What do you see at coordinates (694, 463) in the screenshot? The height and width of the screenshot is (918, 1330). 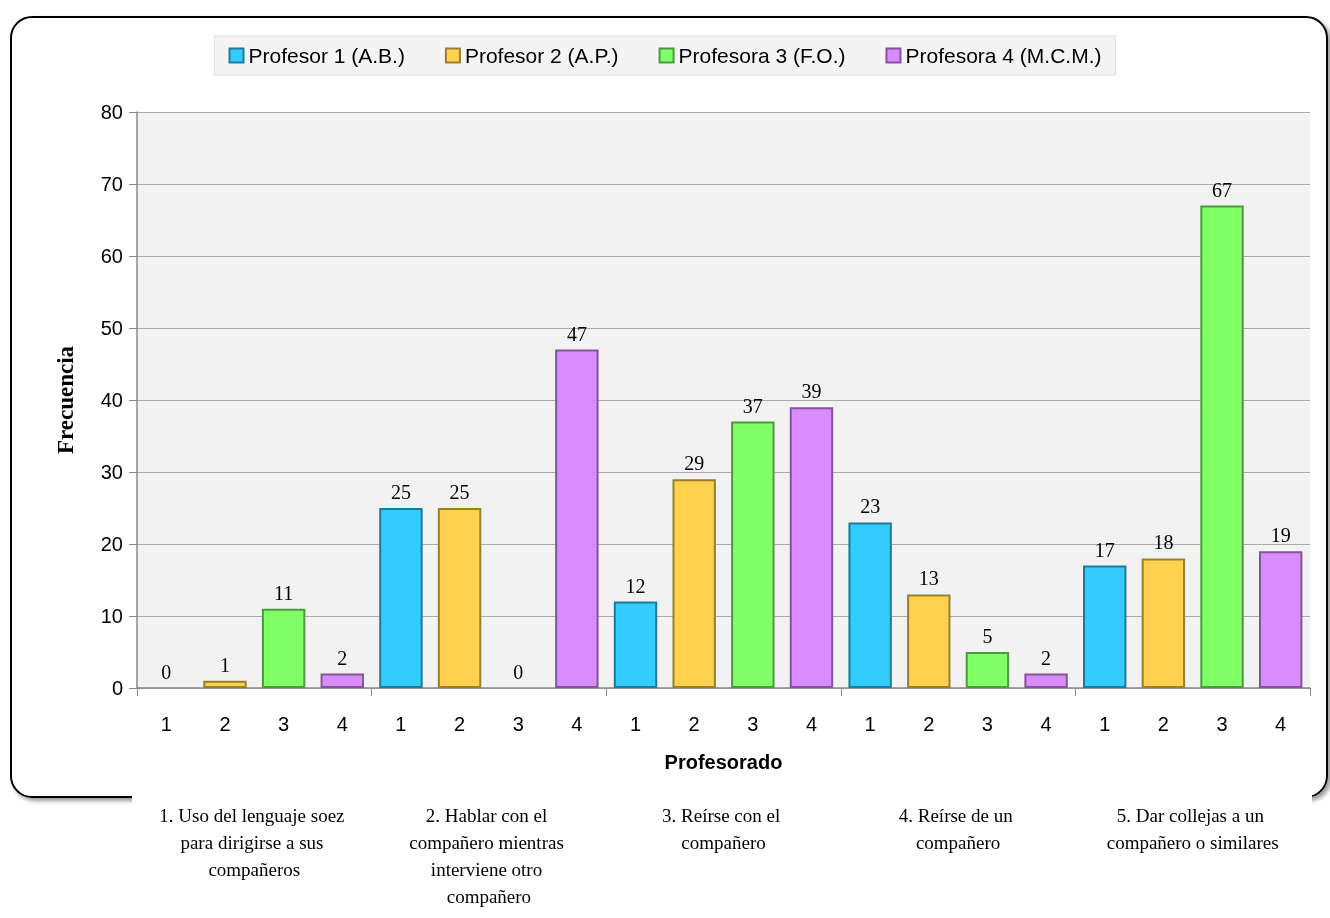 I see `data-label: 29` at bounding box center [694, 463].